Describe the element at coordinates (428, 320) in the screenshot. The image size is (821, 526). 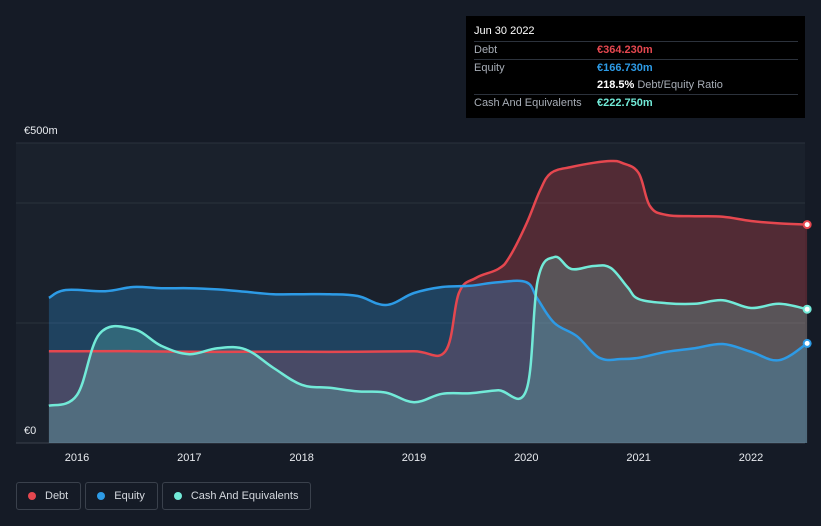
I see `equity-line` at that location.